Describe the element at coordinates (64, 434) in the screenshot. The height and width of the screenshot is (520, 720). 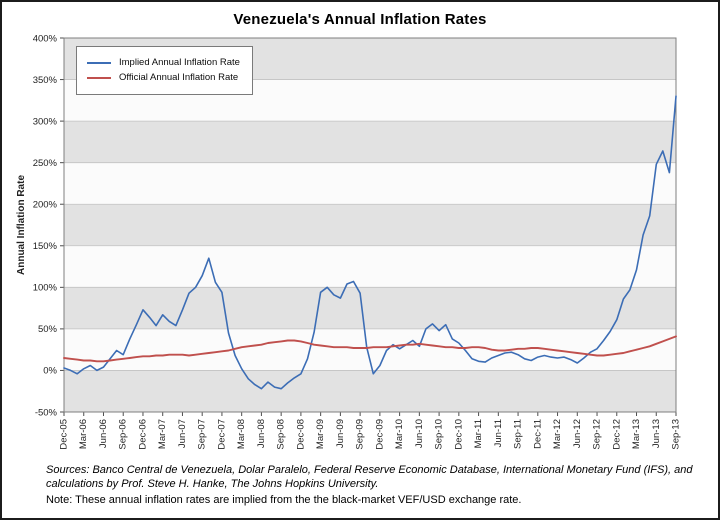
I see `x-tick-label: Dec-05` at that location.